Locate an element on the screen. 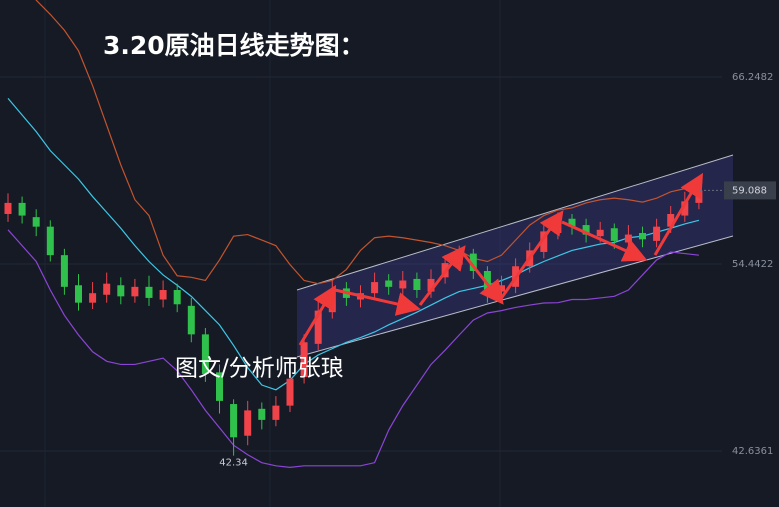  last-price-label: 59.088 is located at coordinates (749, 190).